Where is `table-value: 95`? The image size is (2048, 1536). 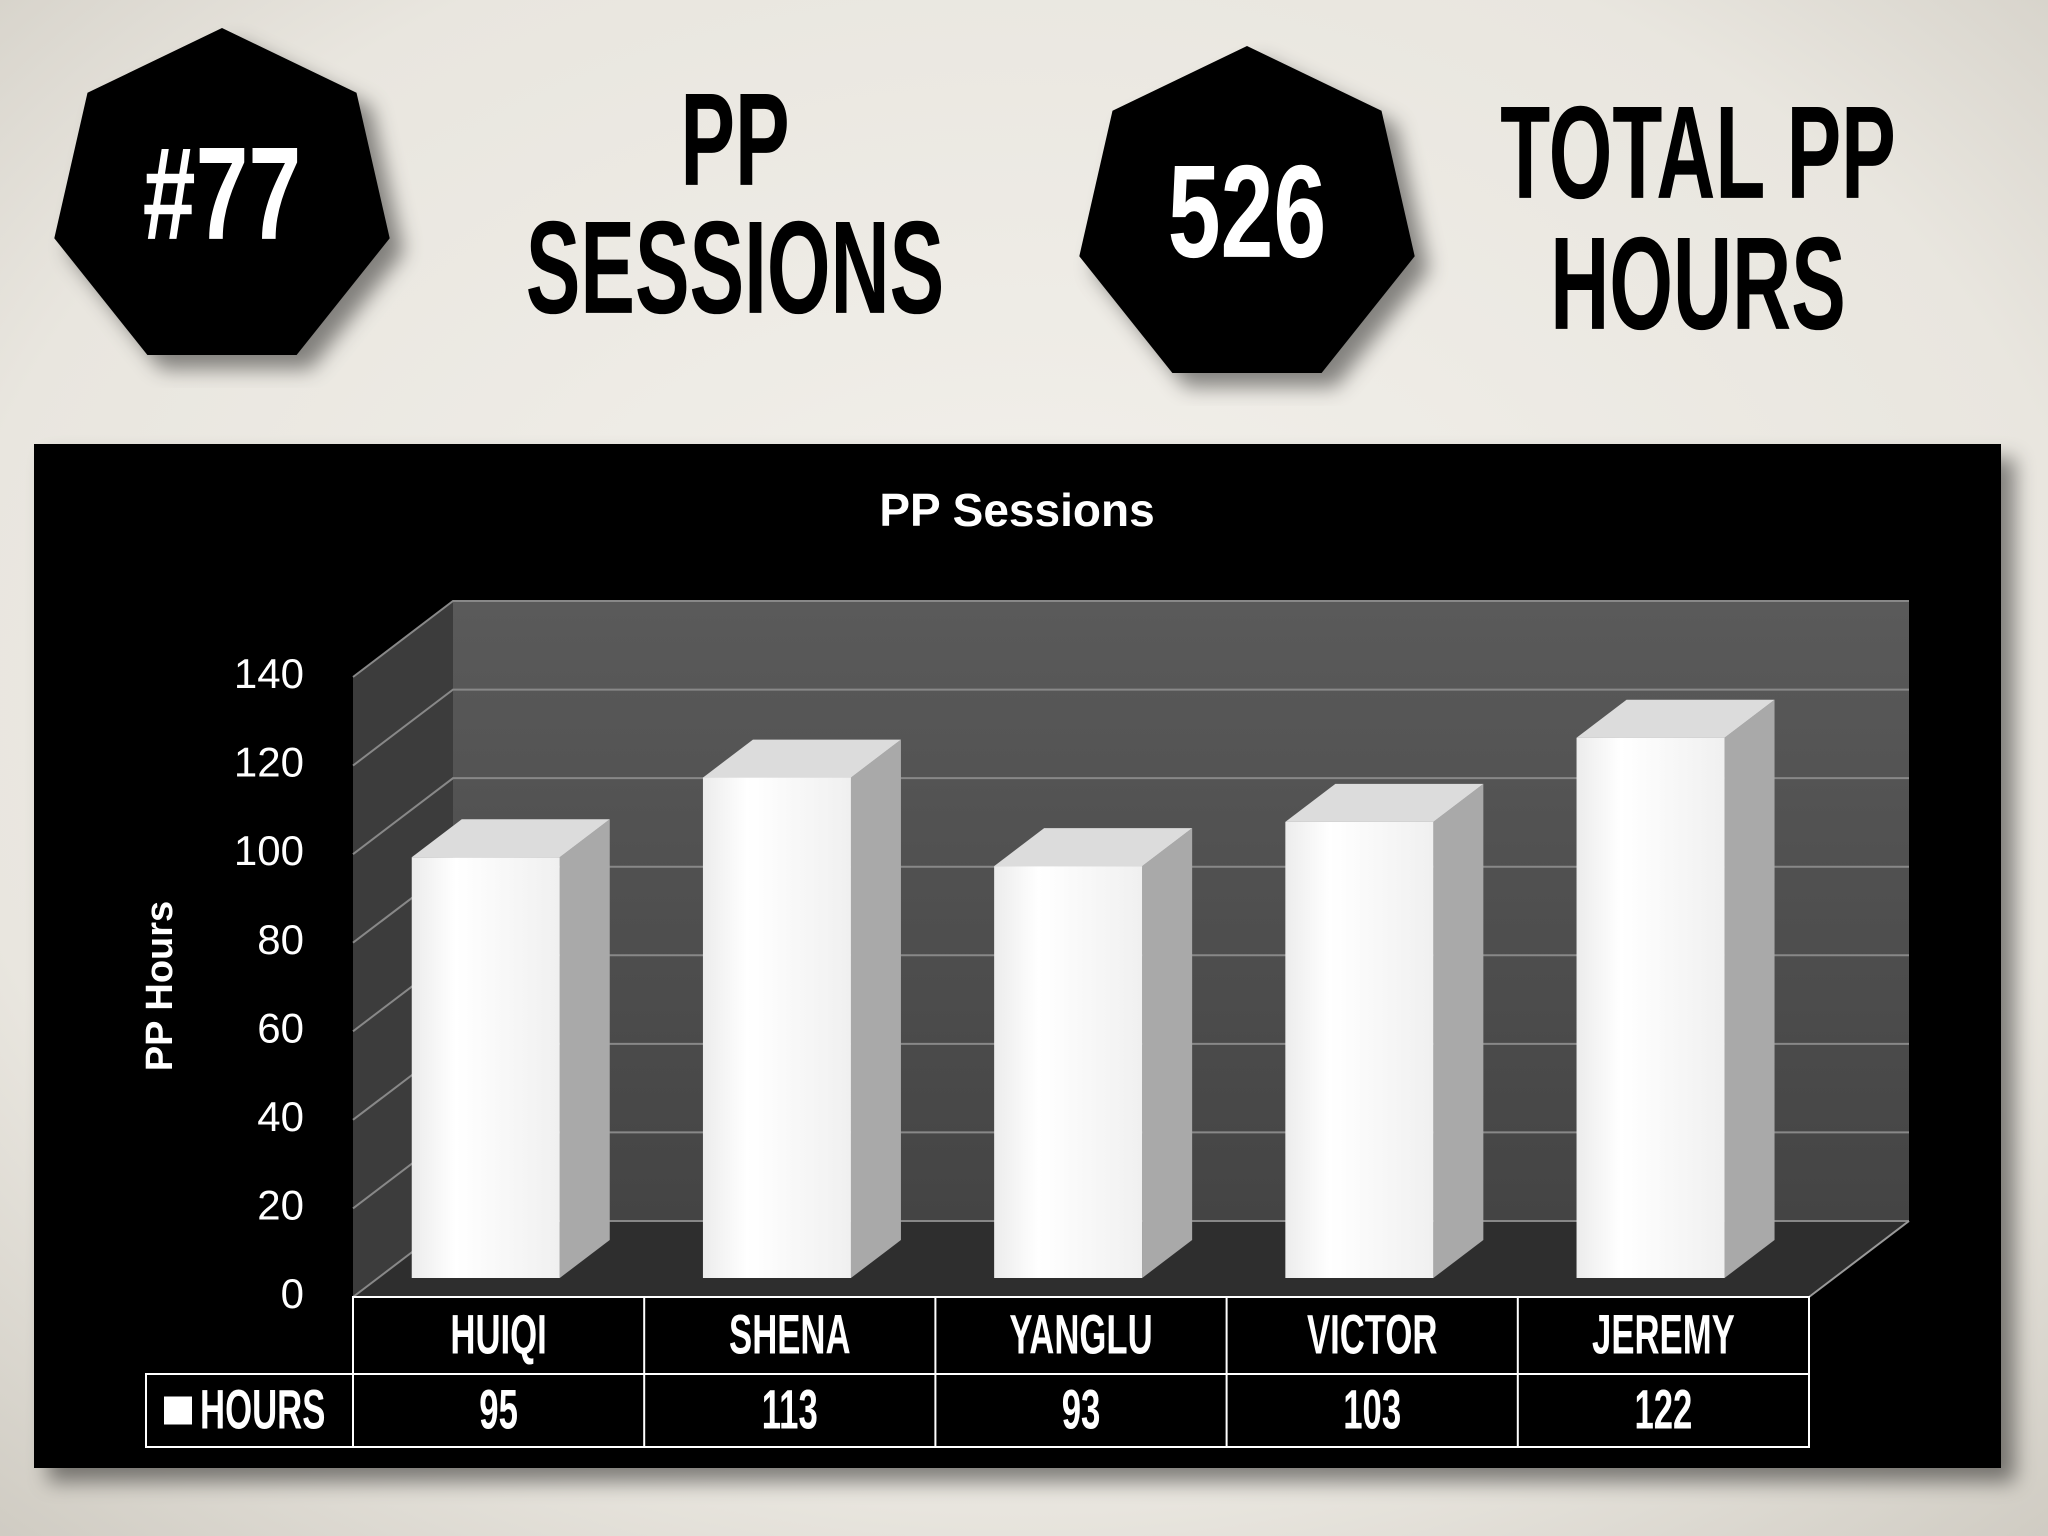
table-value: 95 is located at coordinates (498, 1409).